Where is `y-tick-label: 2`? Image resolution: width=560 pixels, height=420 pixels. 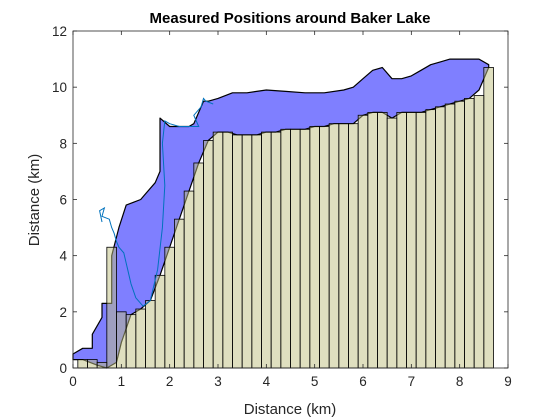
y-tick-label: 2 is located at coordinates (63, 312).